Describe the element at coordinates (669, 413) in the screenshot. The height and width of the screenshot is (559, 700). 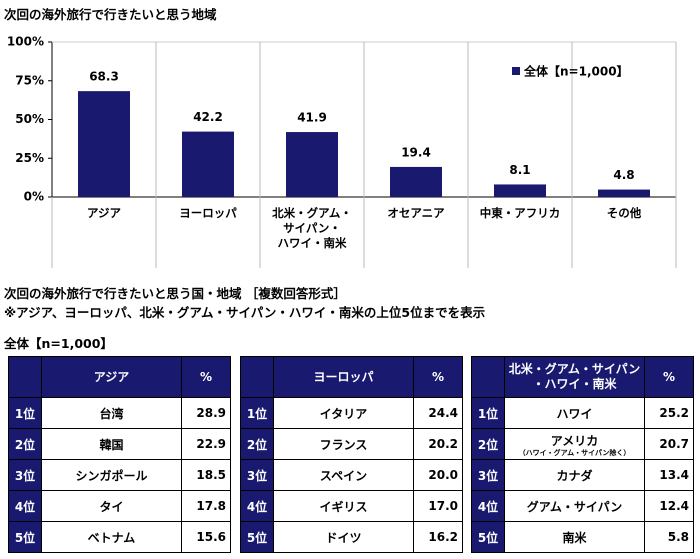
I see `value-cell: 25.2` at that location.